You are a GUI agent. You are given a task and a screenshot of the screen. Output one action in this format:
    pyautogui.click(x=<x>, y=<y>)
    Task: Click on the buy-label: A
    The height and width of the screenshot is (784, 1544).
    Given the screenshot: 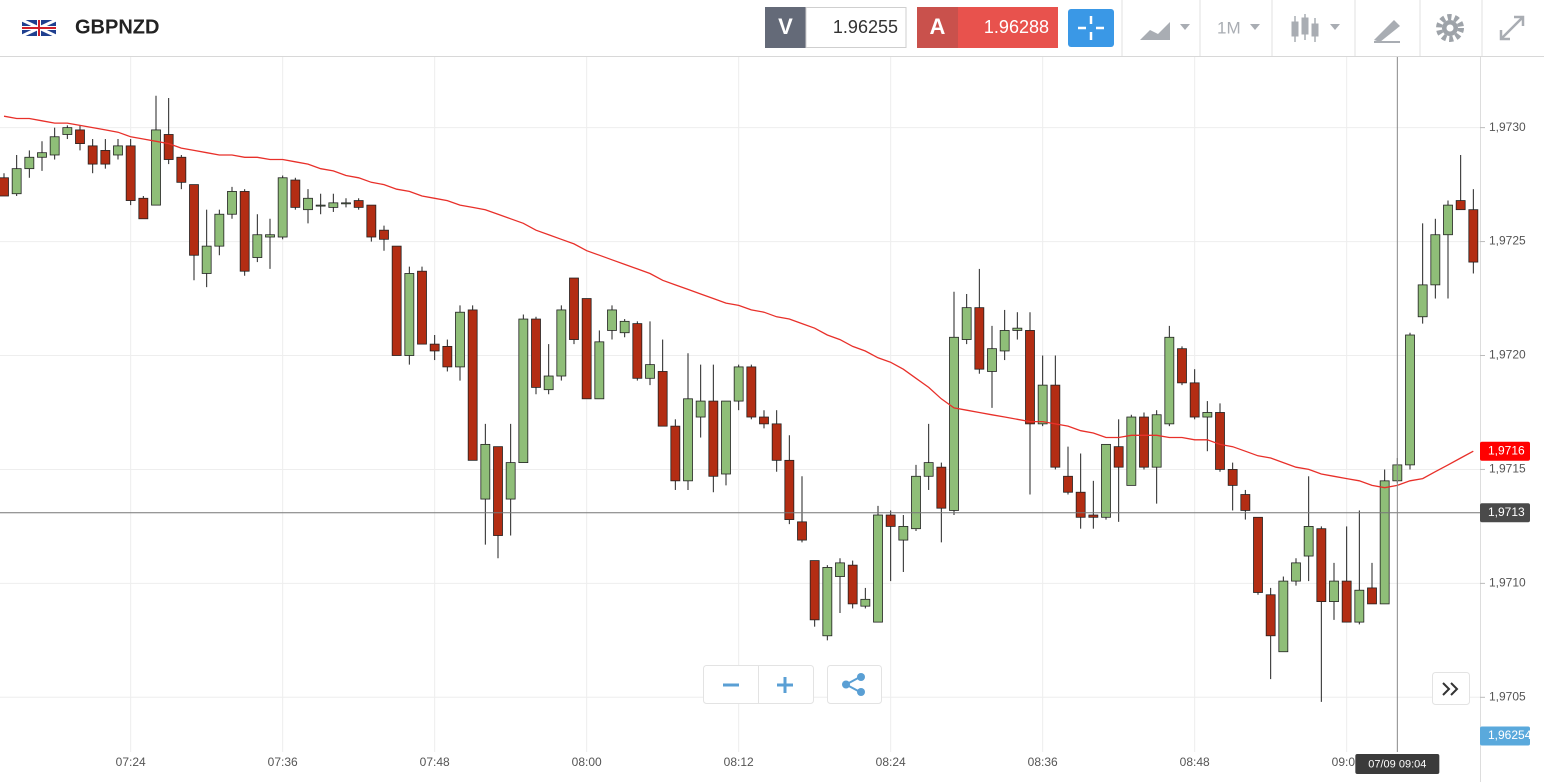 What is the action you would take?
    pyautogui.click(x=938, y=26)
    